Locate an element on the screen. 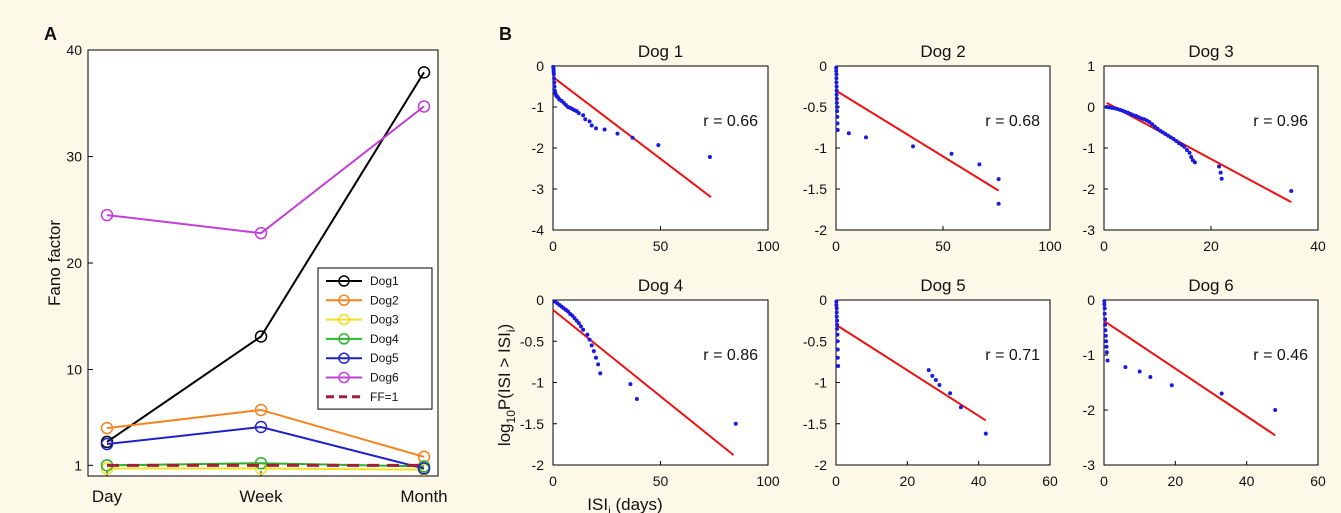 The image size is (1341, 513). subplot-title: Dog 6 is located at coordinates (1210, 285).